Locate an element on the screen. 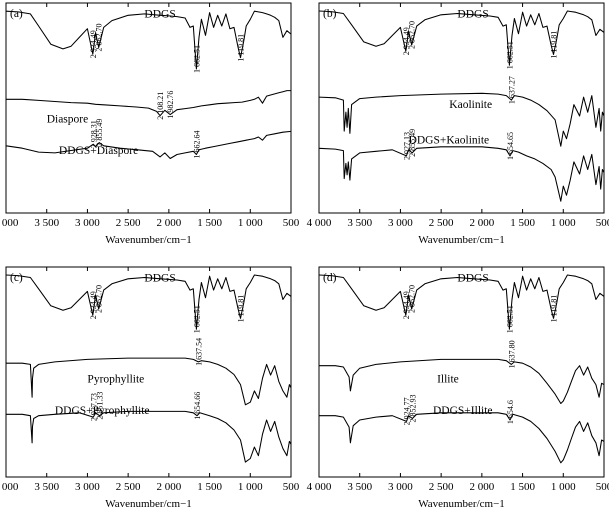 This screenshot has width=609, height=515. peak-annotation: 2 108.21 is located at coordinates (160, 106).